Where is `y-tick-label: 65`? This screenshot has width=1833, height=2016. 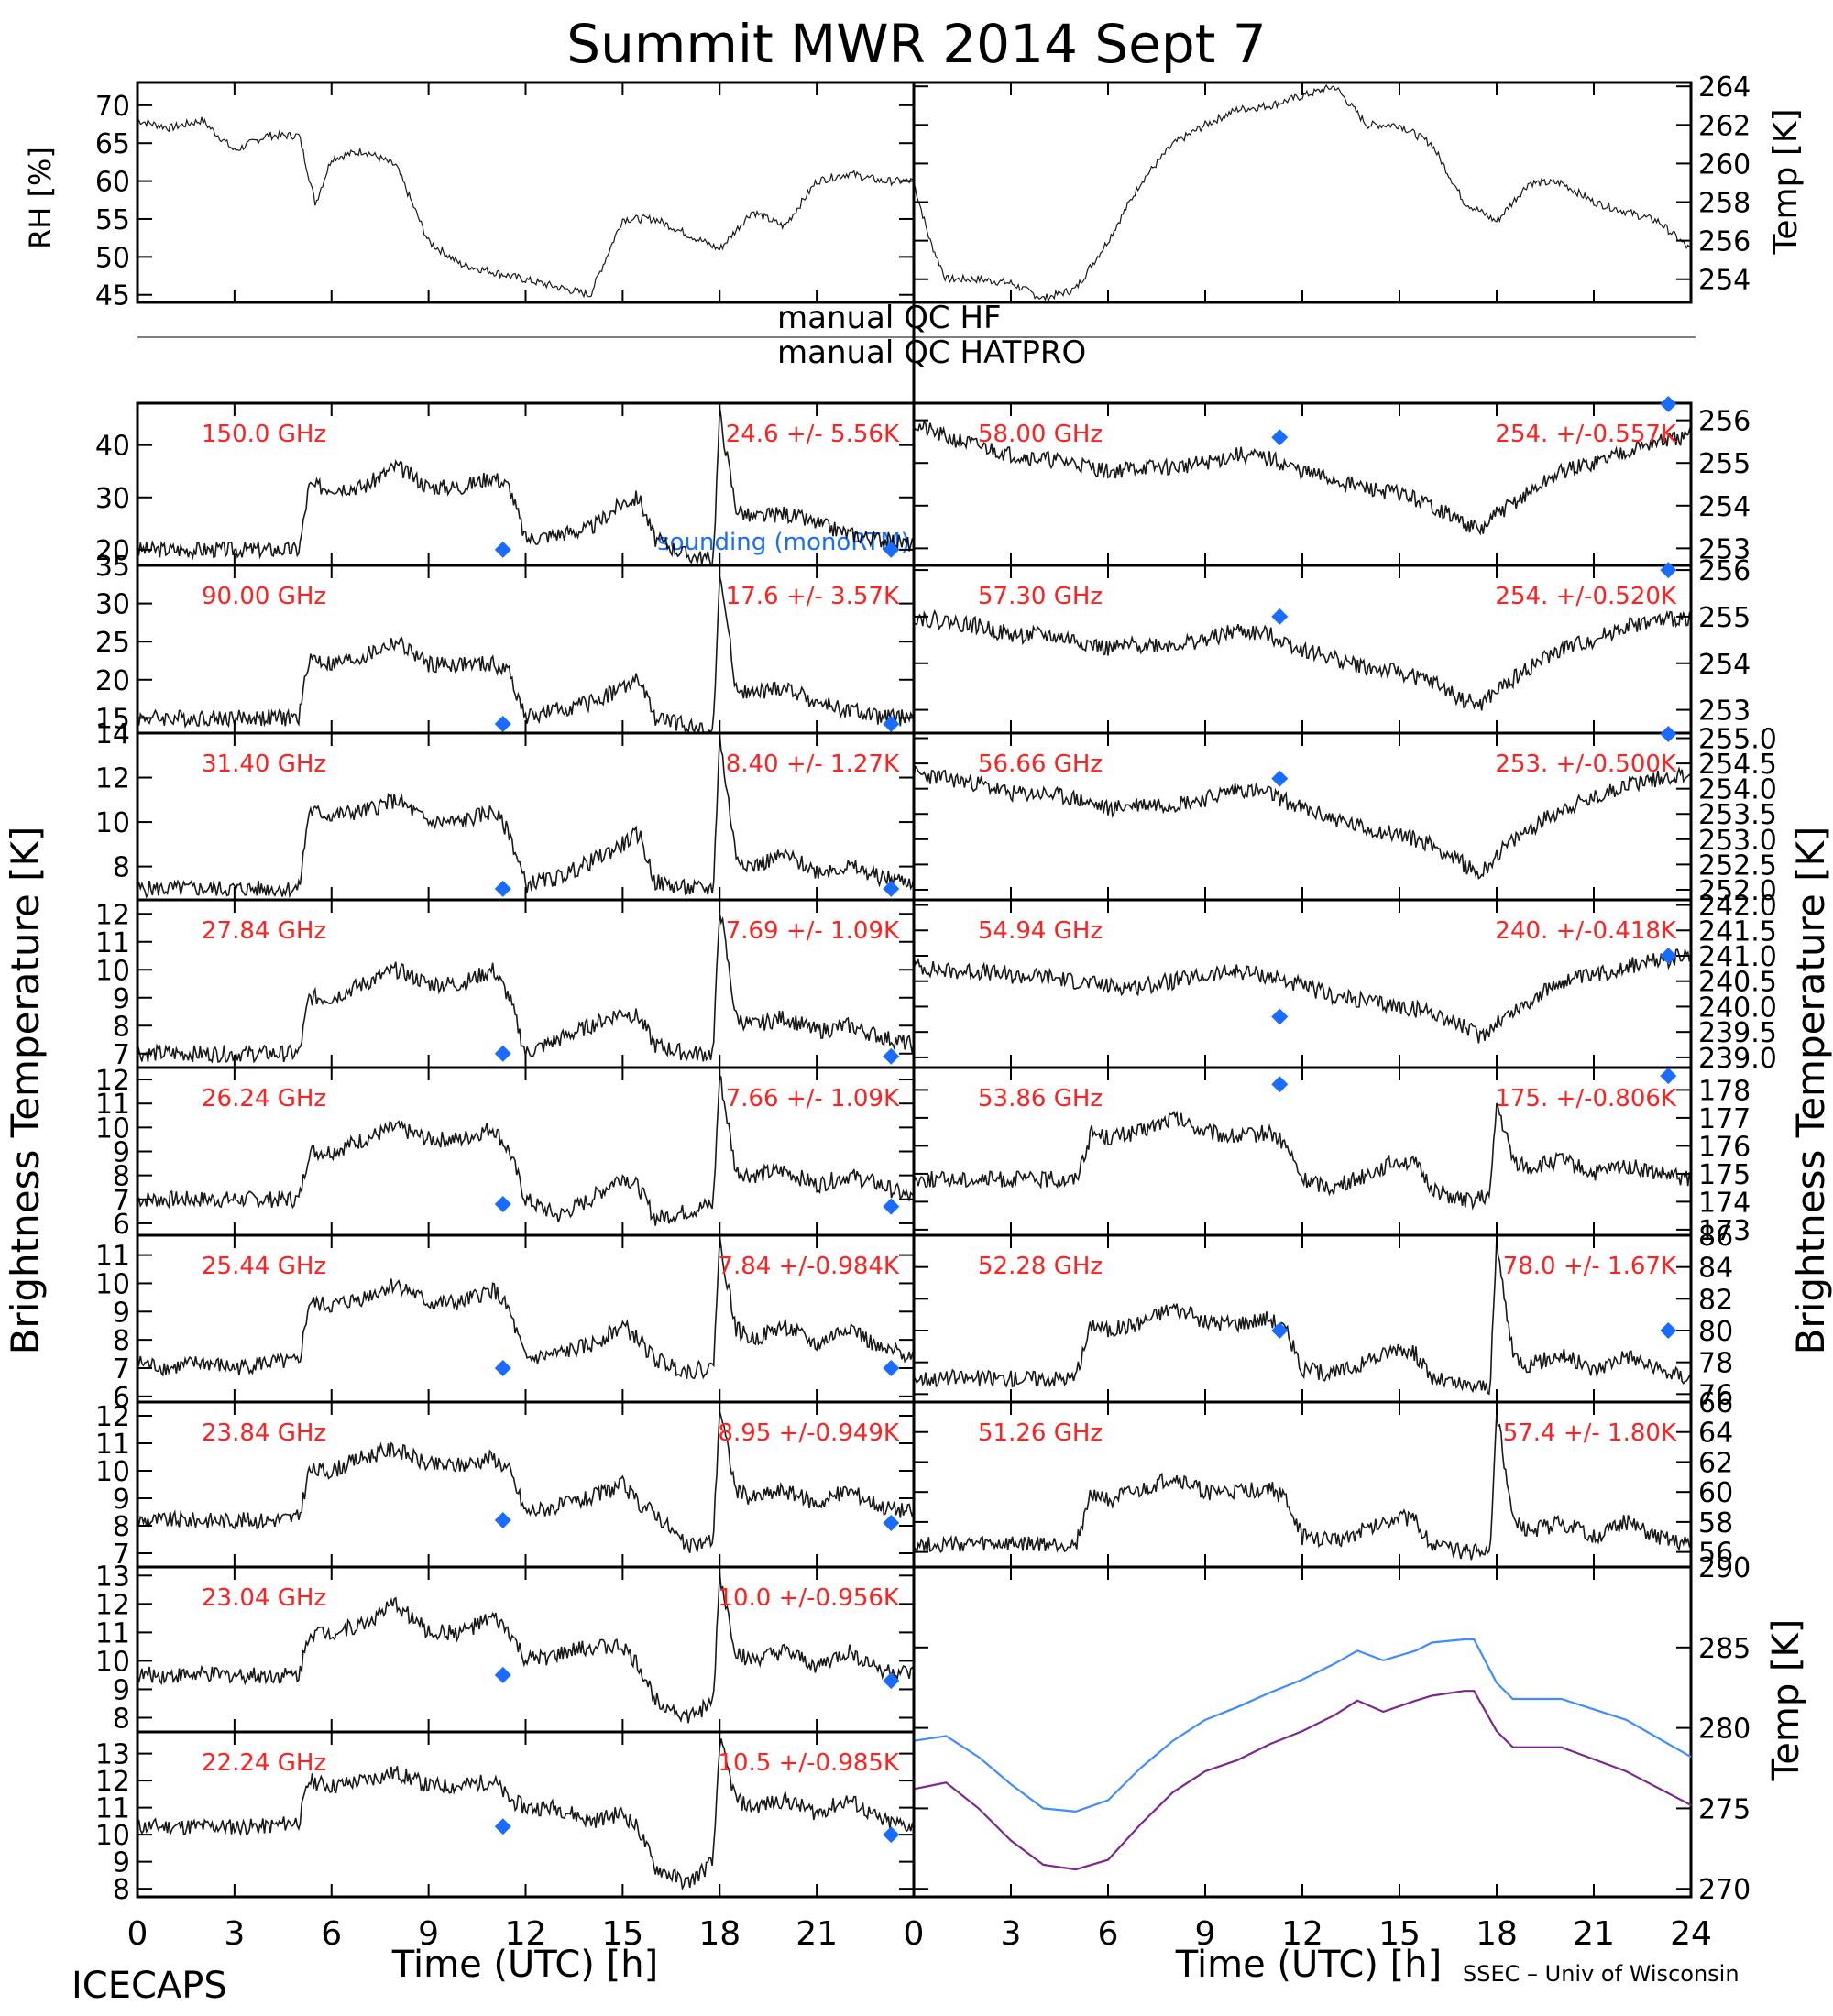 y-tick-label: 65 is located at coordinates (112, 144).